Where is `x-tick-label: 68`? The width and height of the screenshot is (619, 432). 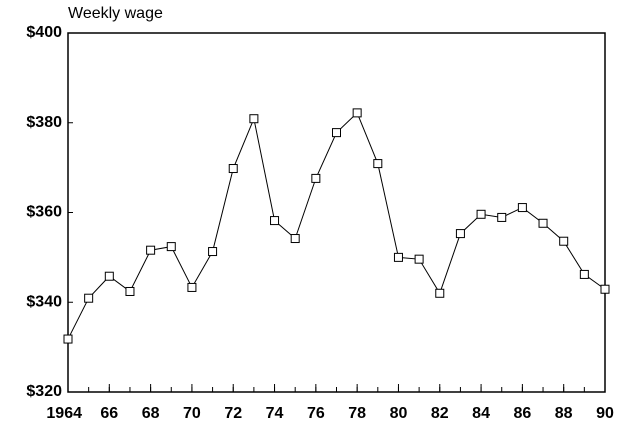
x-tick-label: 68 is located at coordinates (151, 413).